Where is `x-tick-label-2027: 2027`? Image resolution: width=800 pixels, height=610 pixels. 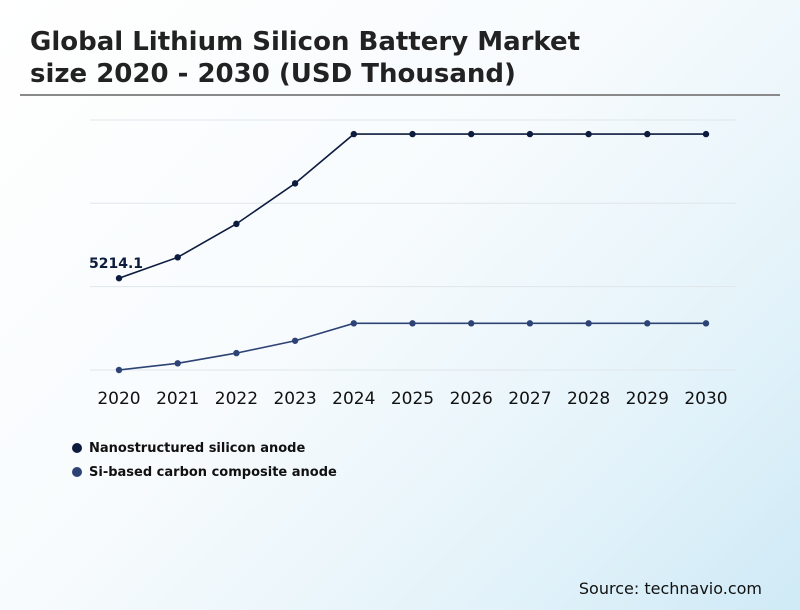 x-tick-label-2027: 2027 is located at coordinates (529, 399).